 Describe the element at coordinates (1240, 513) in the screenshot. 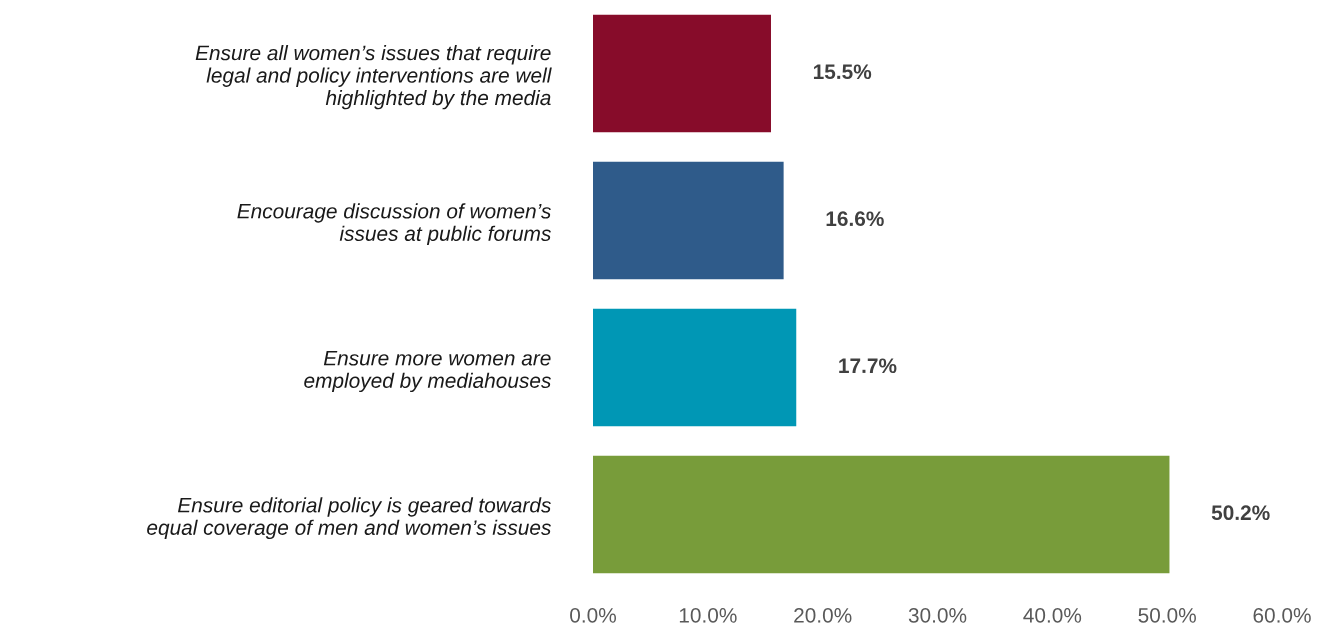

I see `data-label: 50.2%` at that location.